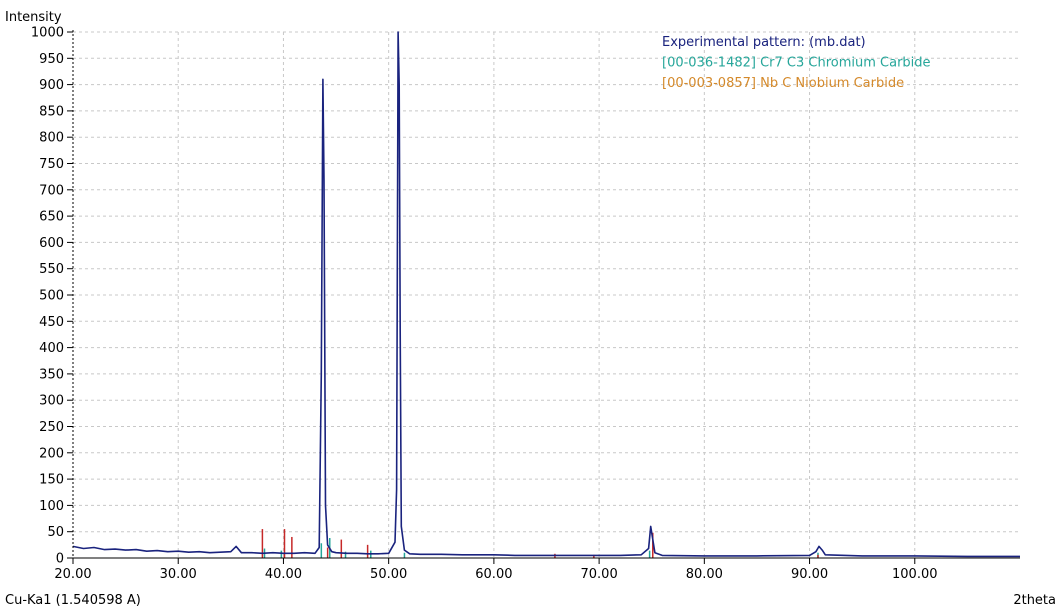 This screenshot has height=610, width=1061. What do you see at coordinates (764, 42) in the screenshot?
I see `legend-entry-0: Experimental pattern: (mb.dat)` at bounding box center [764, 42].